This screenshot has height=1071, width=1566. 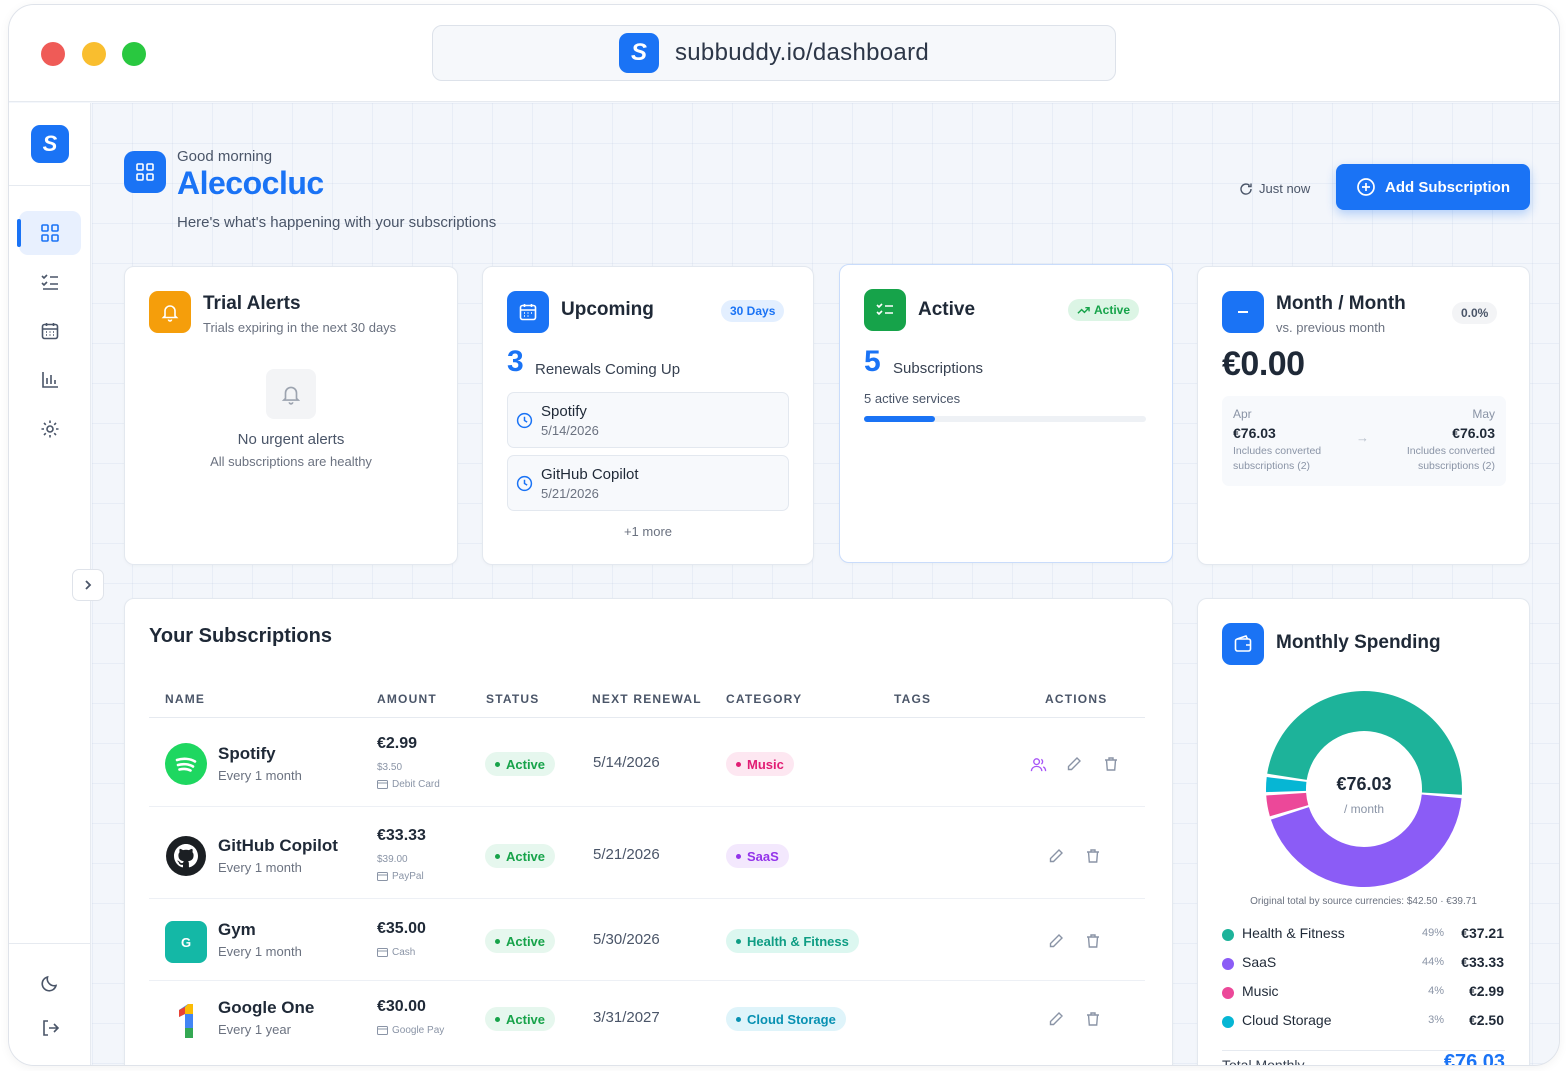 I want to click on upcoming-renewal-item: Spotify 5/14/2026, so click(x=648, y=420).